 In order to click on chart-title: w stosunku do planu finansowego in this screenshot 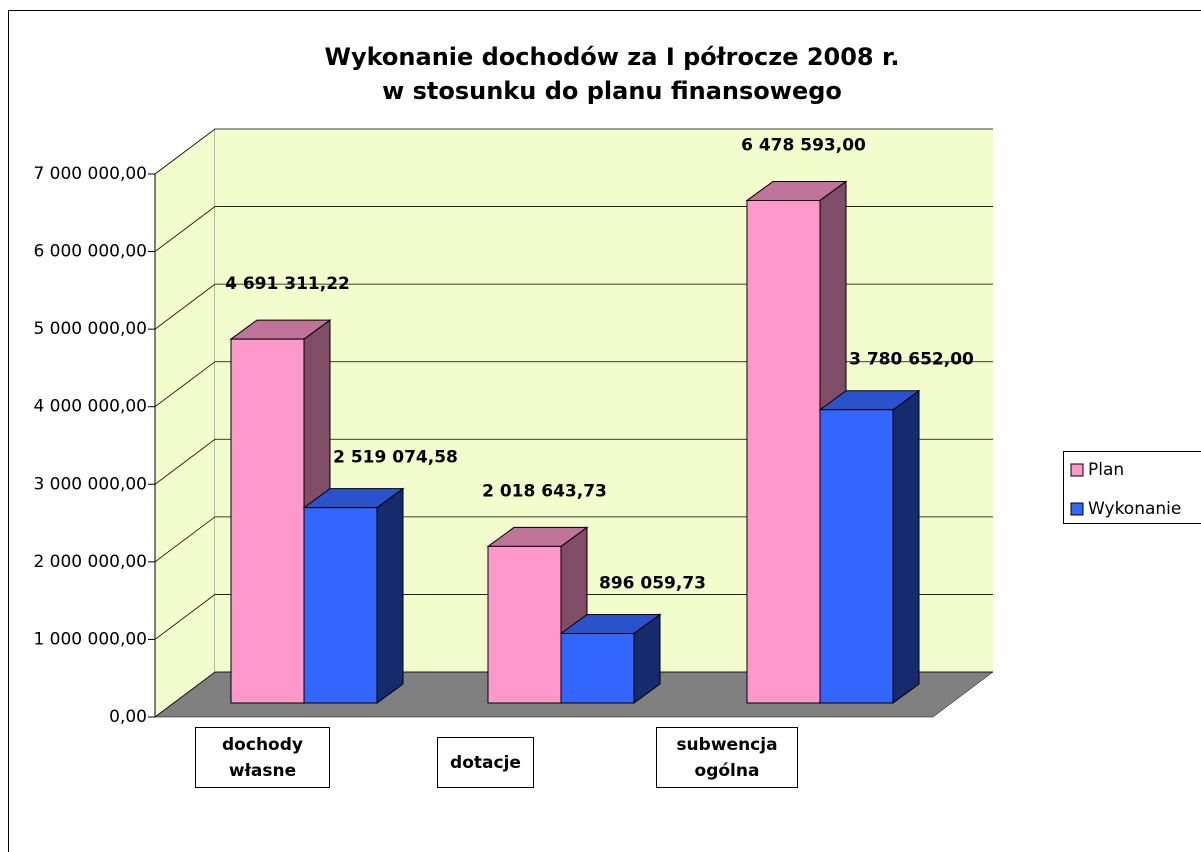, I will do `click(612, 91)`.